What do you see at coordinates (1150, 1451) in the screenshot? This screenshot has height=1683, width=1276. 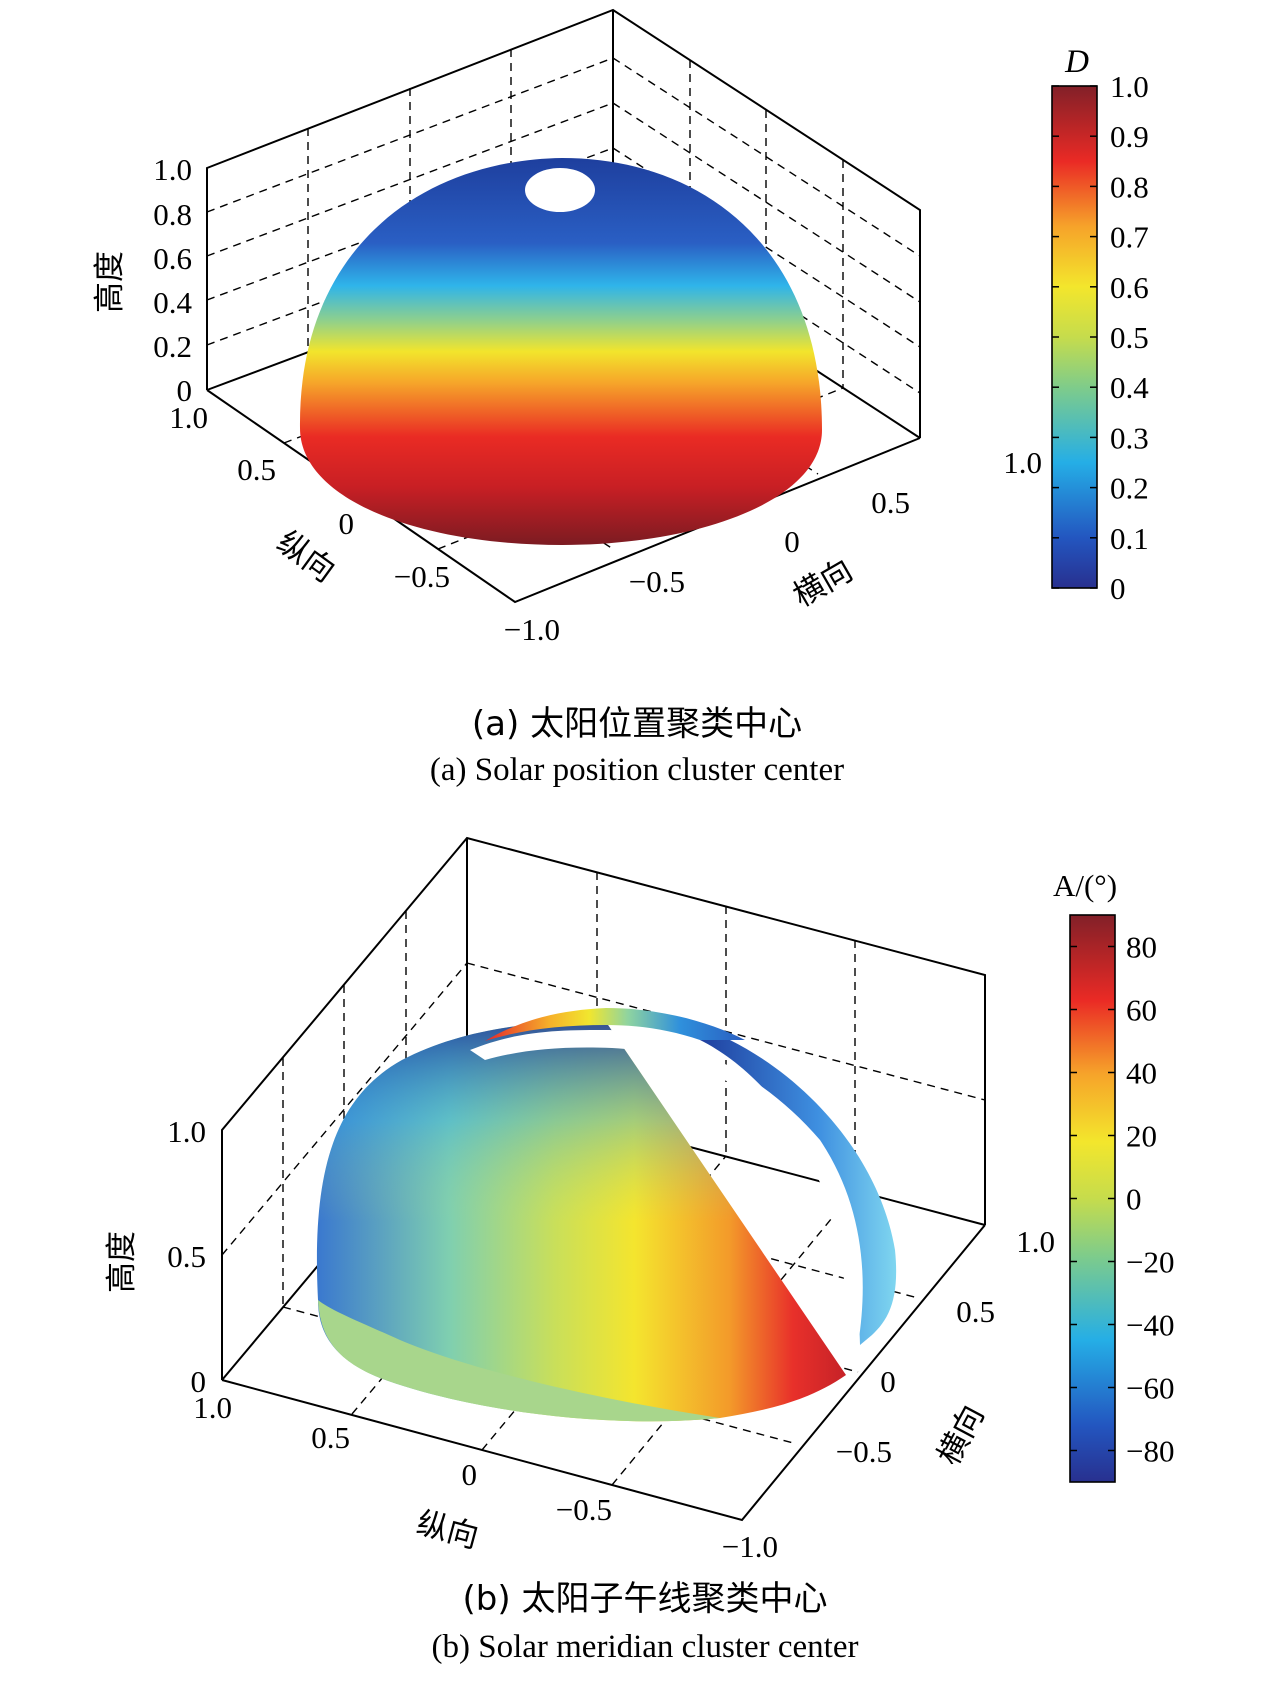 I see `colorbar-tick-label: −80` at bounding box center [1150, 1451].